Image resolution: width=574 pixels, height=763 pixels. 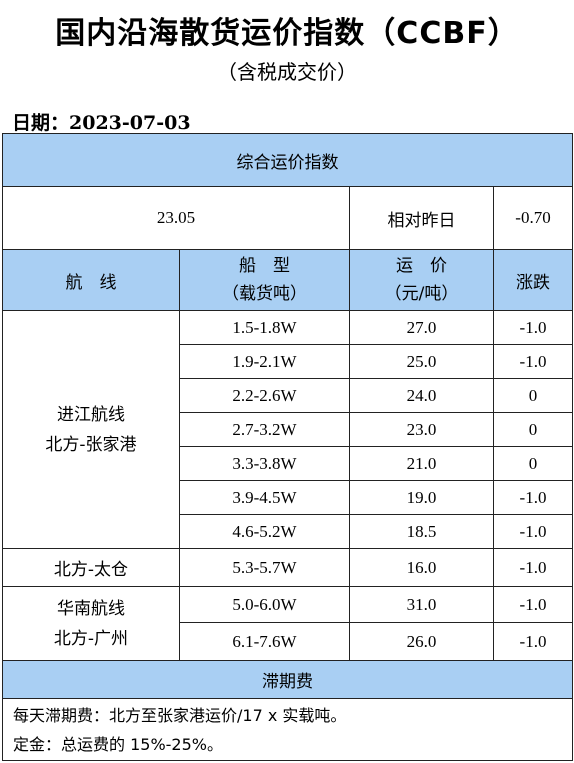 What do you see at coordinates (533, 218) in the screenshot?
I see `composite-index-change: -0.70` at bounding box center [533, 218].